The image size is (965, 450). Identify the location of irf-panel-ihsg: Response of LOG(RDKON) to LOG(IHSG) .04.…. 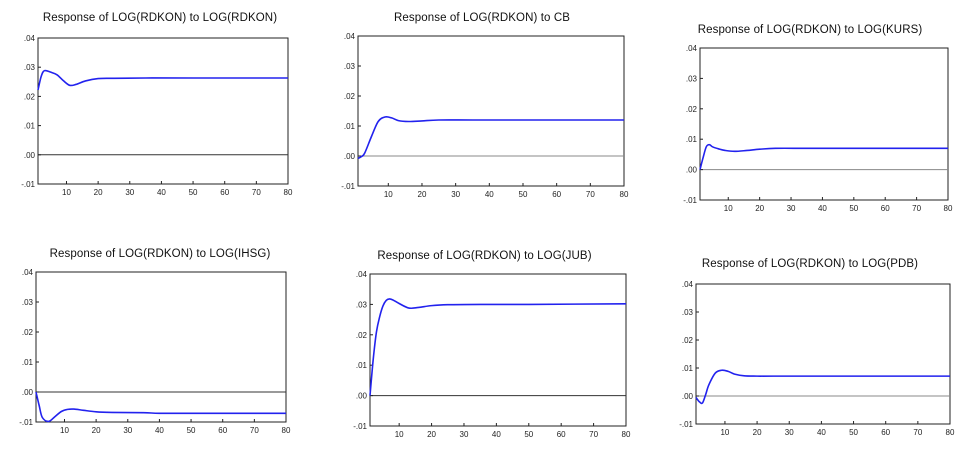
(160, 348).